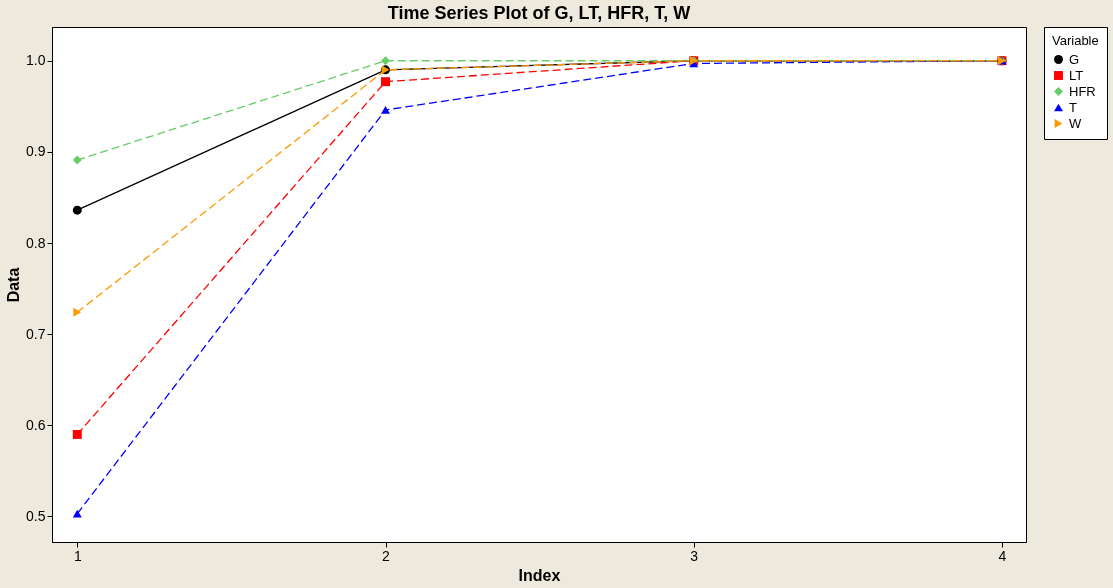 Image resolution: width=1113 pixels, height=588 pixels. I want to click on legend-label: T, so click(1073, 107).